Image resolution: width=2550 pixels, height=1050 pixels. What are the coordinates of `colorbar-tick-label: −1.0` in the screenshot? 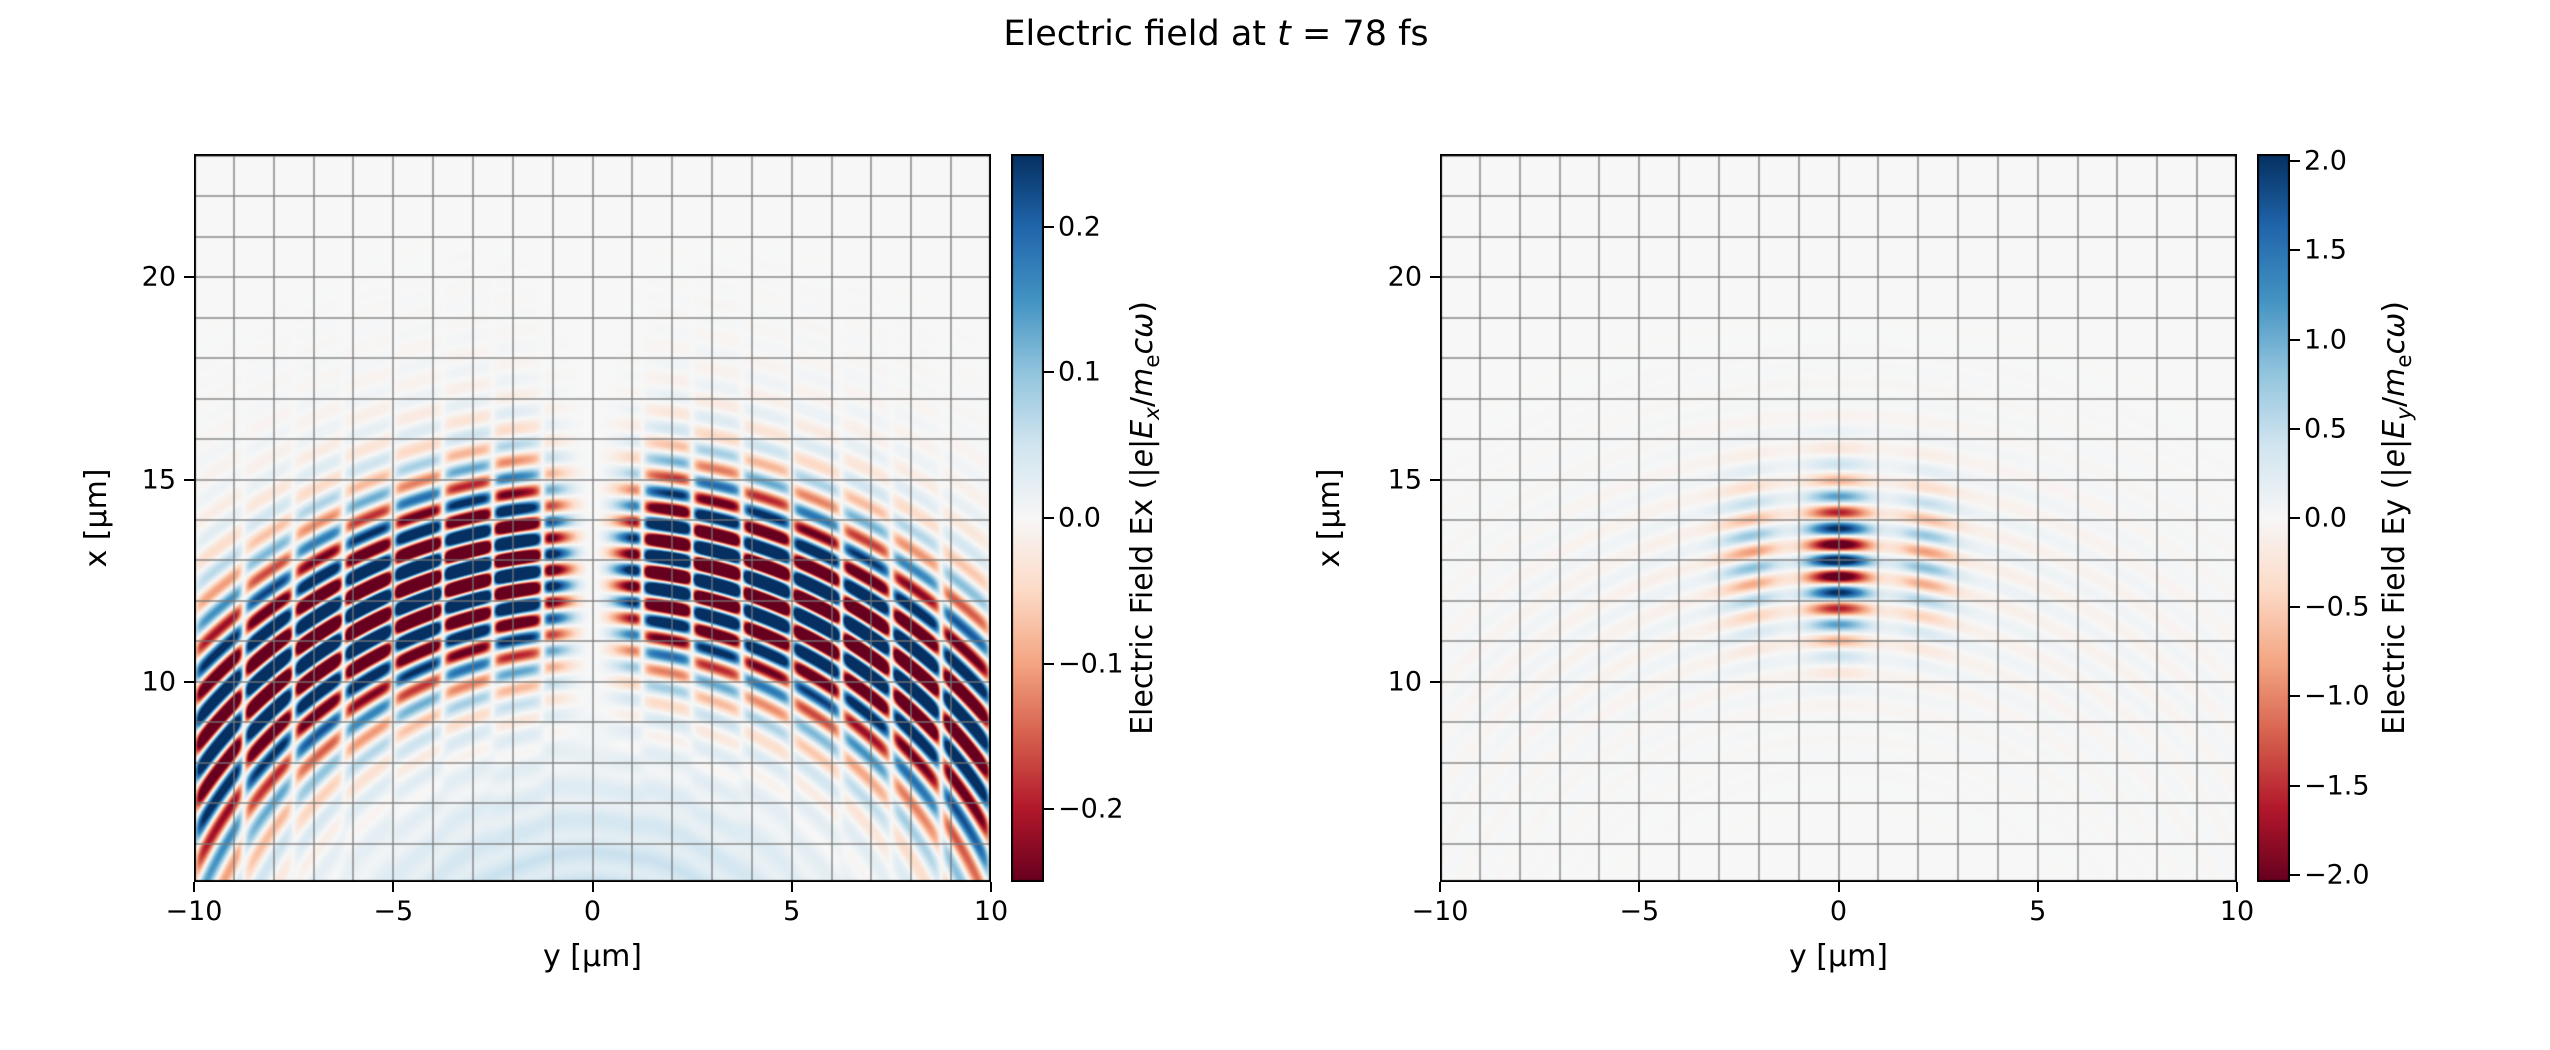 It's located at (2337, 696).